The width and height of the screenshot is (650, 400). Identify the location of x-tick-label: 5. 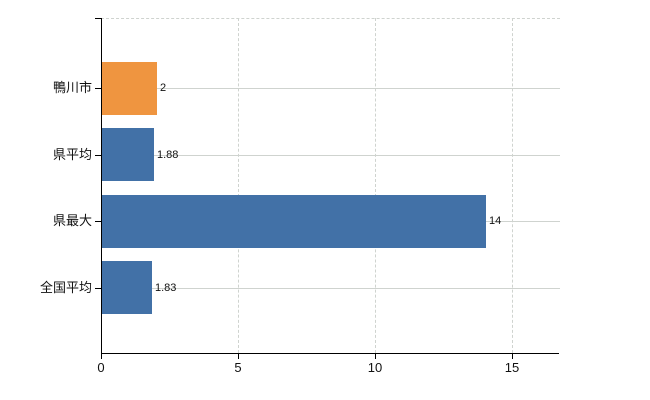
(238, 367).